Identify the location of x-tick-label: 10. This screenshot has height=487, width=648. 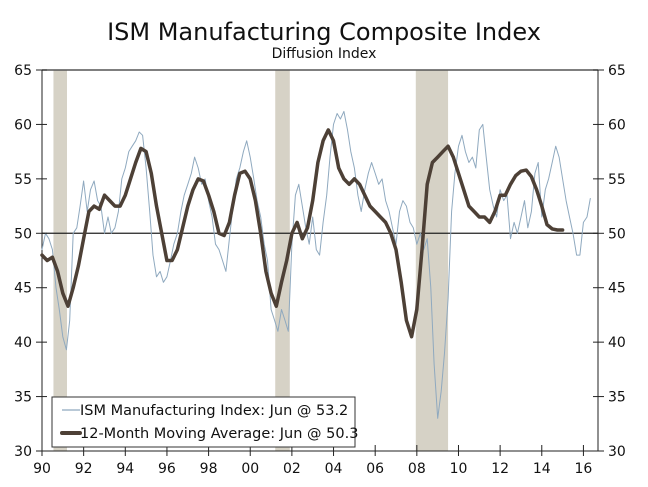
(459, 469).